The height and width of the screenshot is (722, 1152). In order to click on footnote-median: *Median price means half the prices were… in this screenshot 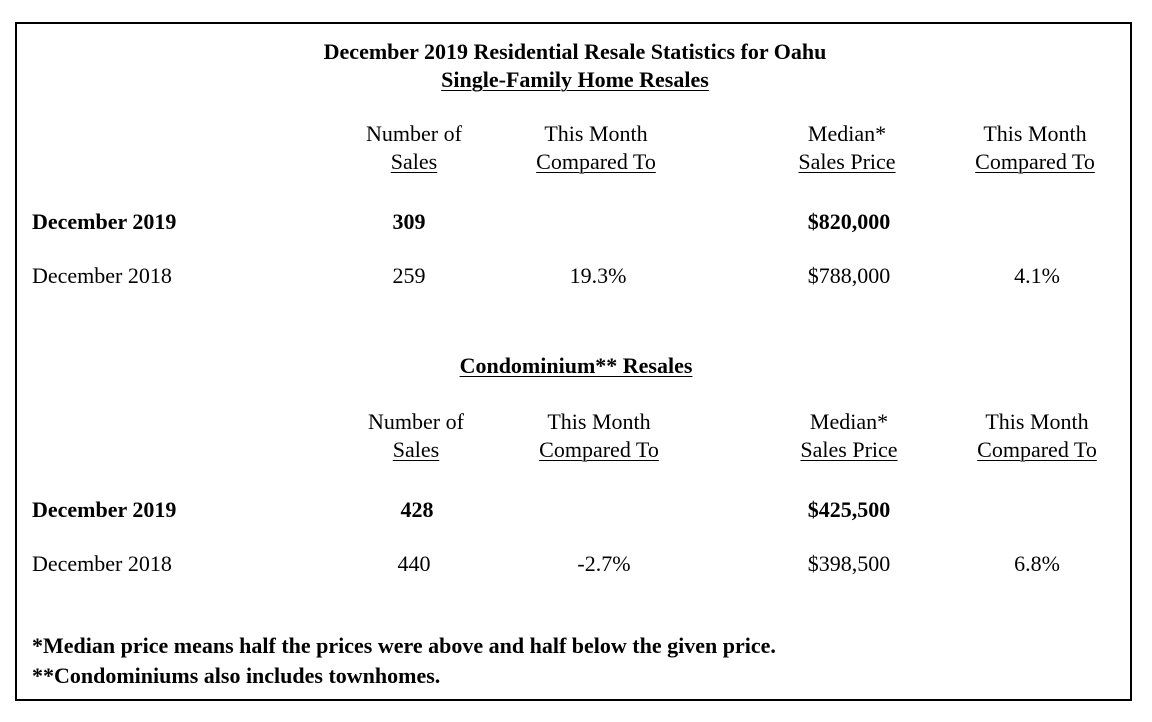, I will do `click(404, 645)`.